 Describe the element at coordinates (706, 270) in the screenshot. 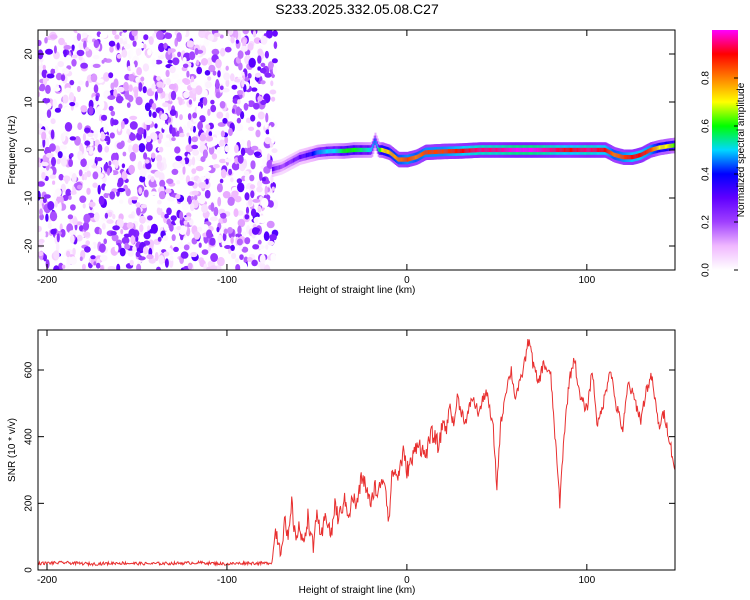

I see `colorbar-tick-label: 0.0` at that location.